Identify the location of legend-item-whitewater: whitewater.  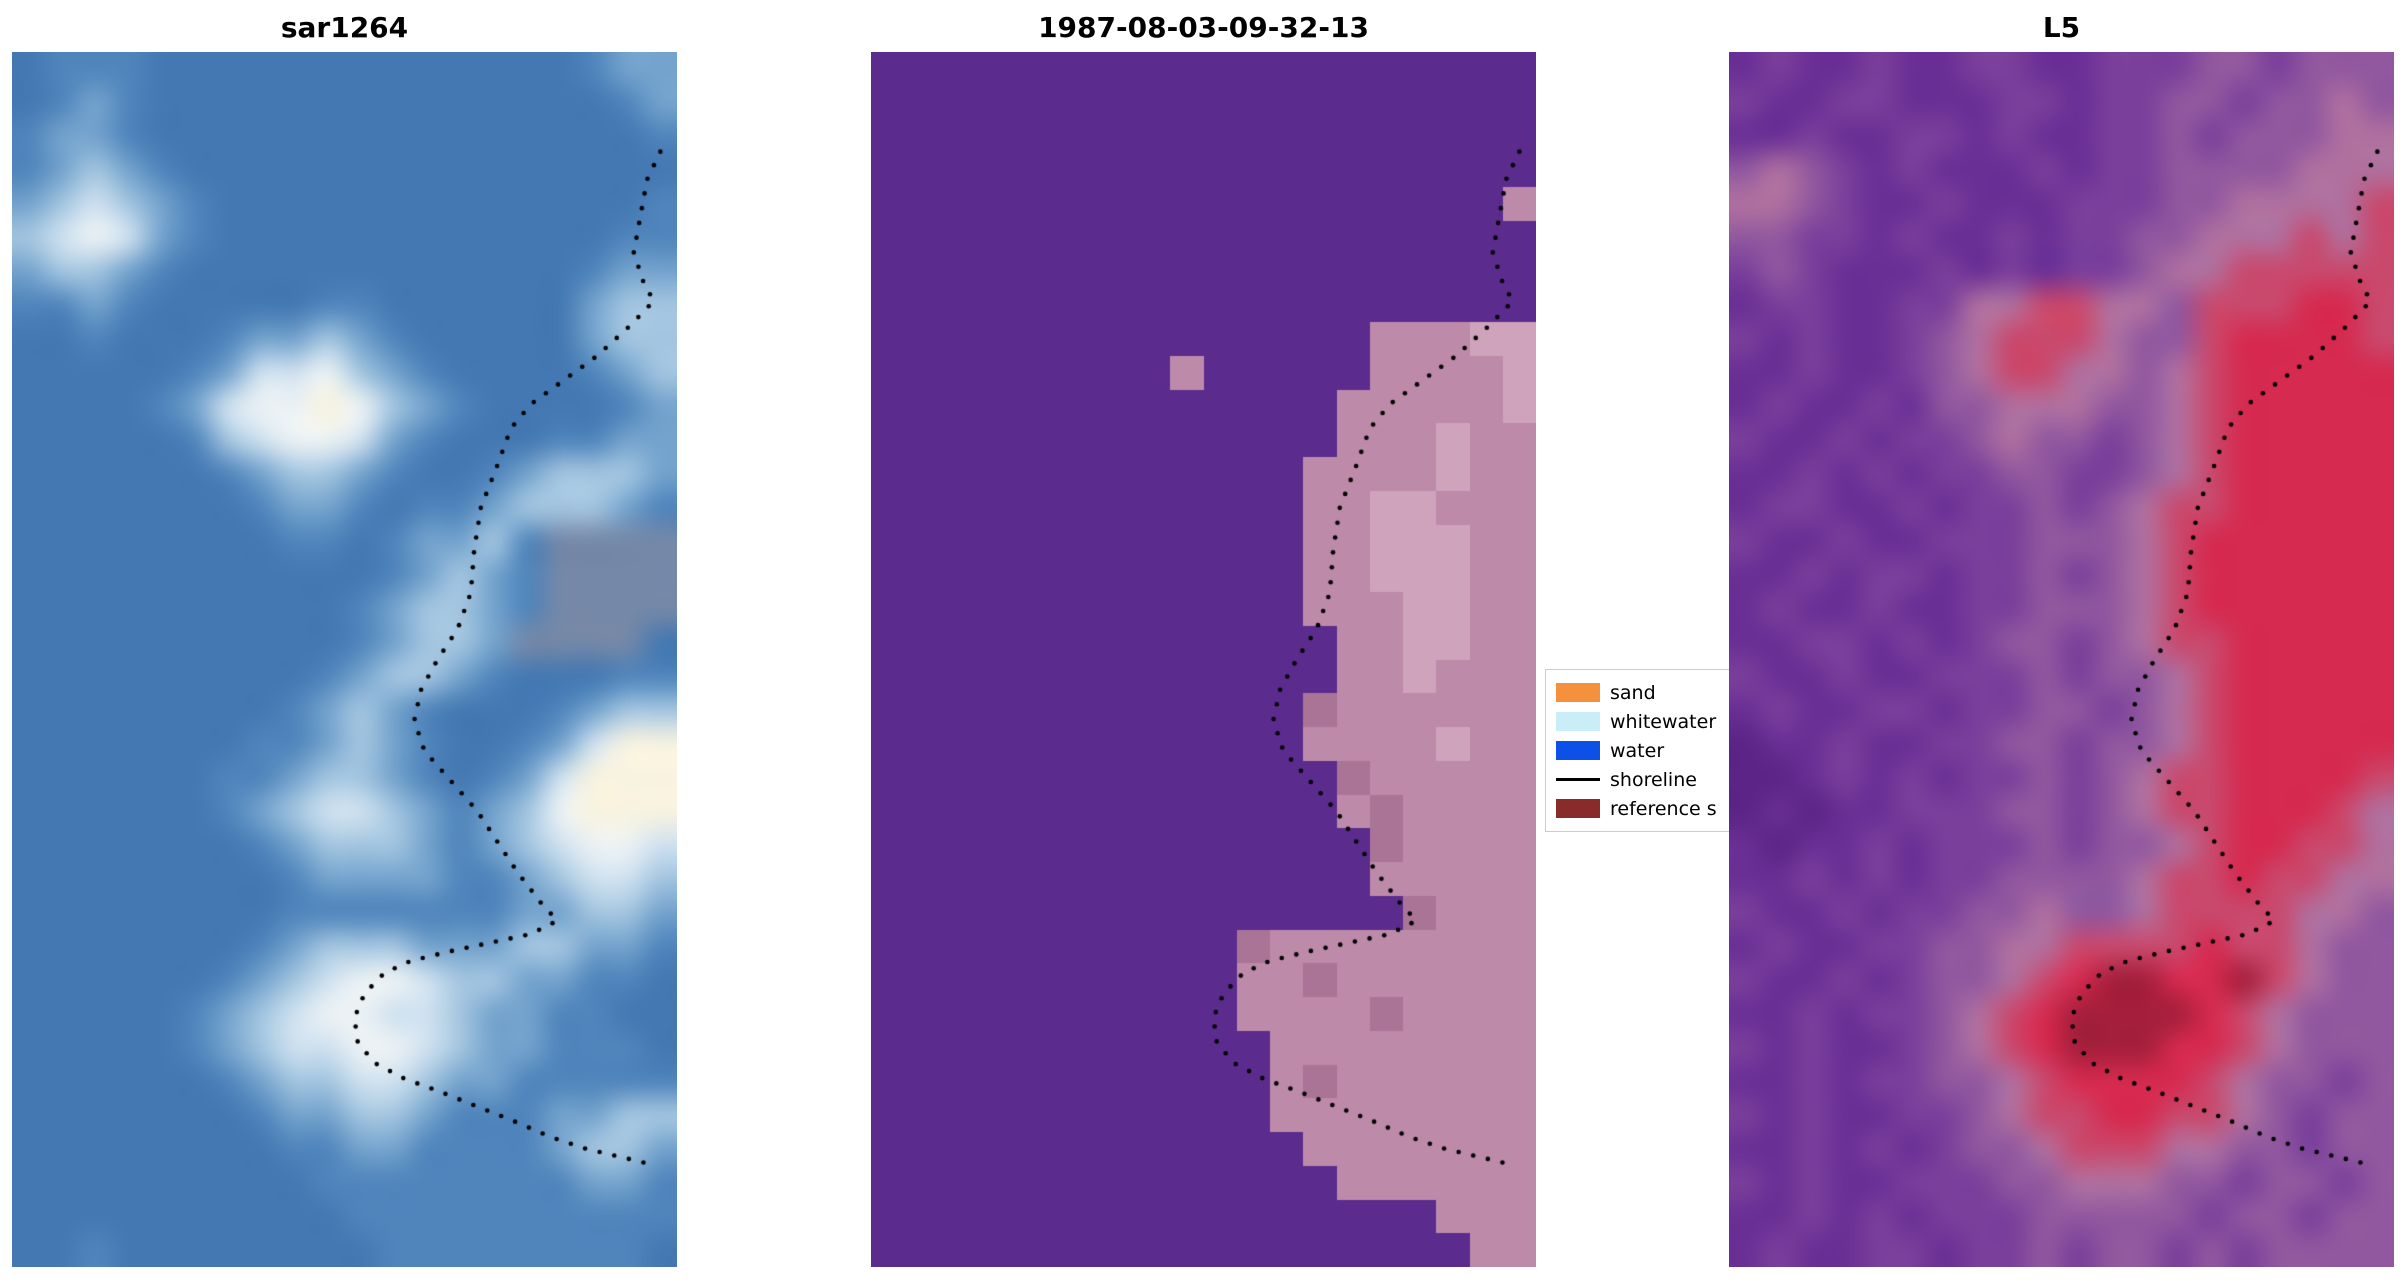
(1639, 721).